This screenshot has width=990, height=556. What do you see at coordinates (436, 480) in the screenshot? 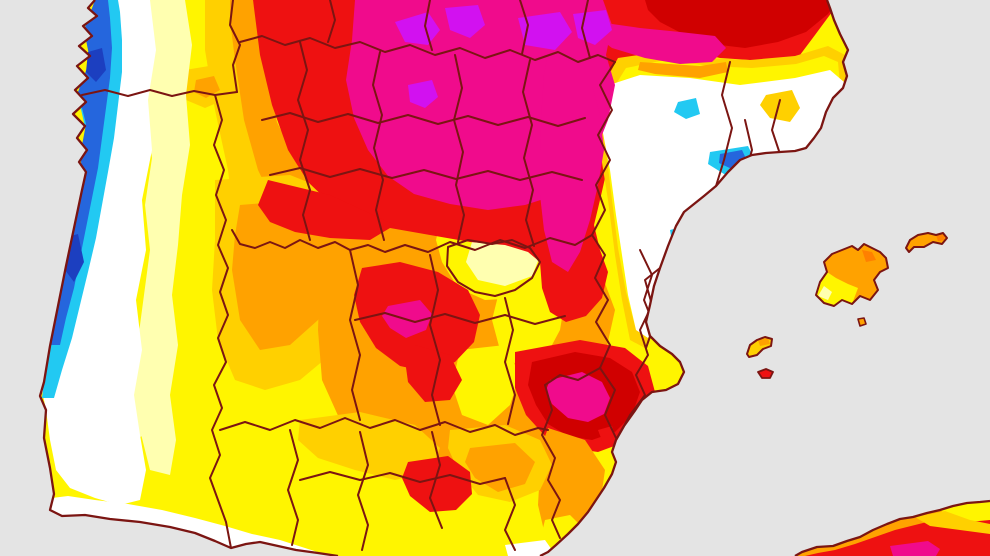
I see `border-andalusia-v3` at bounding box center [436, 480].